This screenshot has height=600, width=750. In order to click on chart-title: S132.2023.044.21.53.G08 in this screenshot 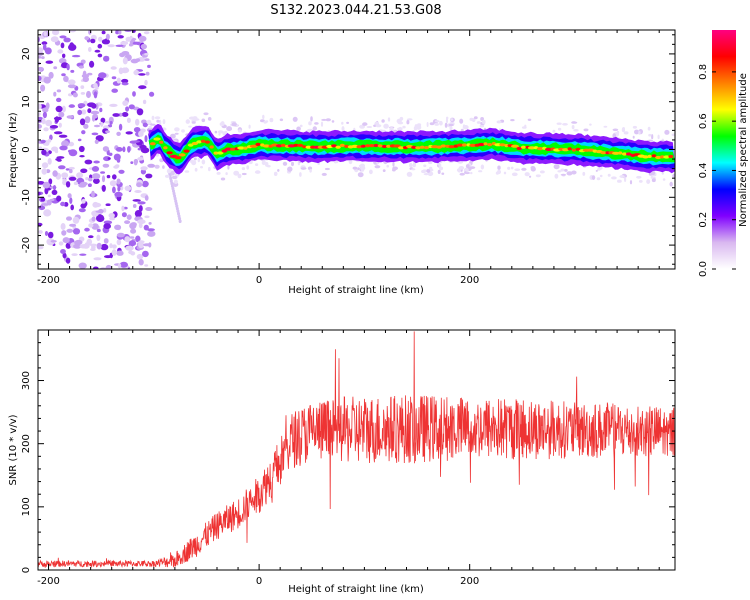, I will do `click(355, 10)`.